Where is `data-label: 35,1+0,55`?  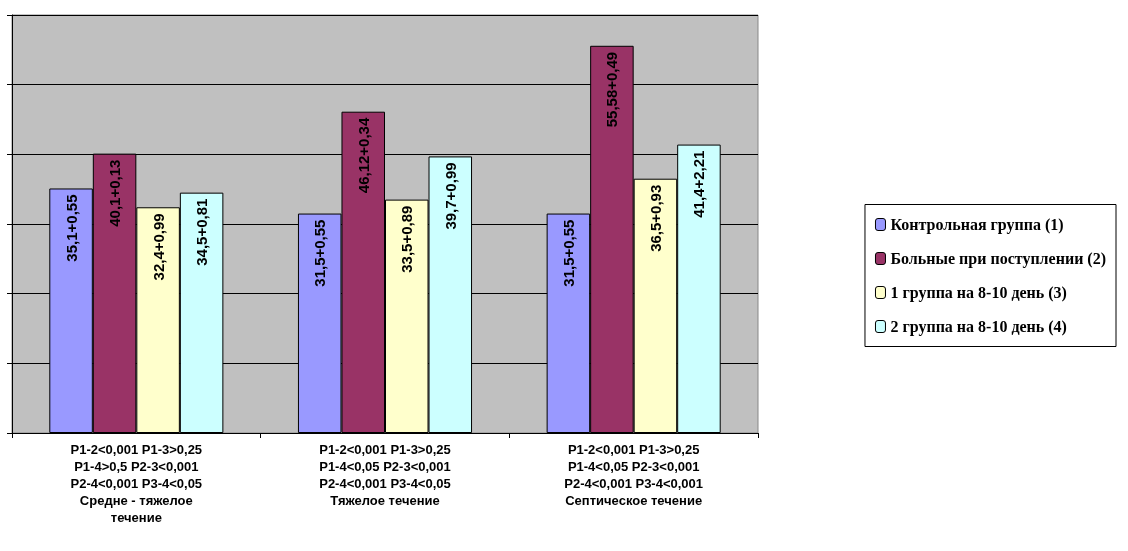 data-label: 35,1+0,55 is located at coordinates (71, 228).